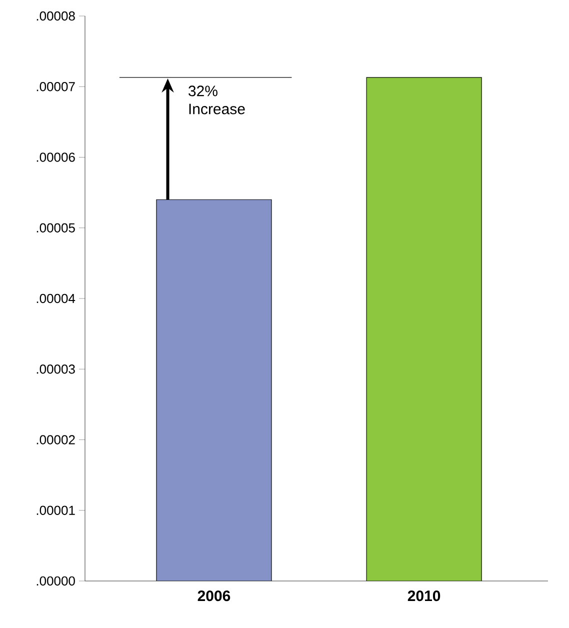 The image size is (569, 628). Describe the element at coordinates (55, 227) in the screenshot. I see `y-tick-label: .00005` at that location.